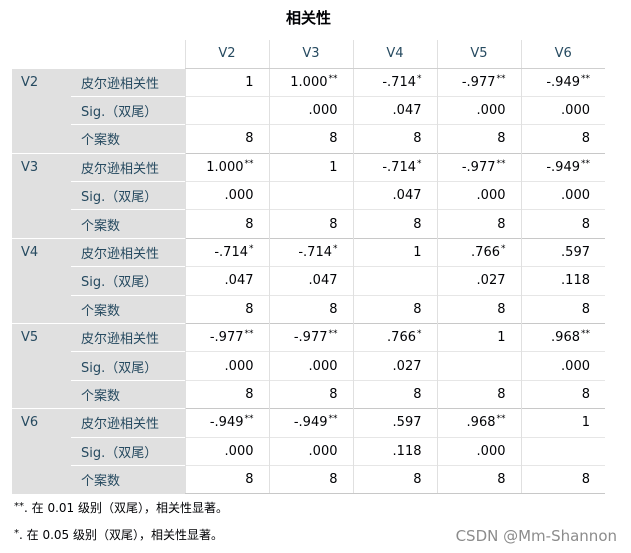 Image resolution: width=631 pixels, height=553 pixels. I want to click on cell-value: 1, so click(249, 82).